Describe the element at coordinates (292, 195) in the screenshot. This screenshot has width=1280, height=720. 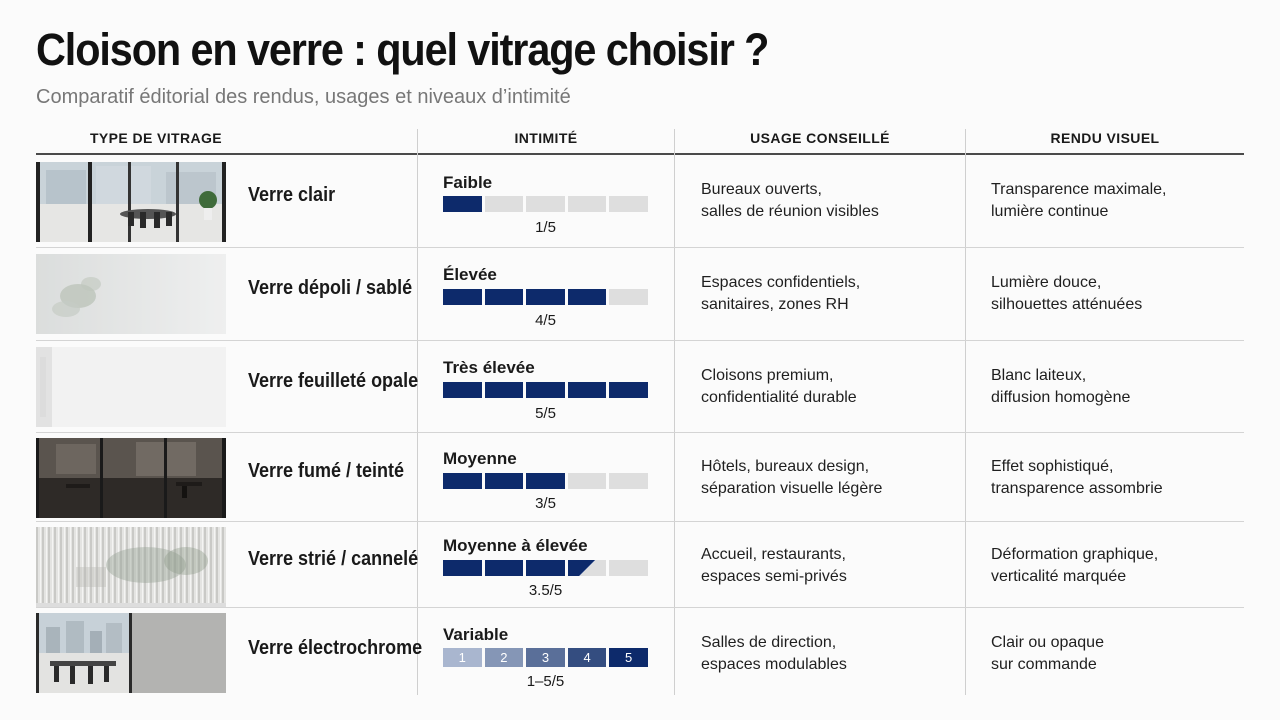
I see `glass-type-name: Verre clair` at that location.